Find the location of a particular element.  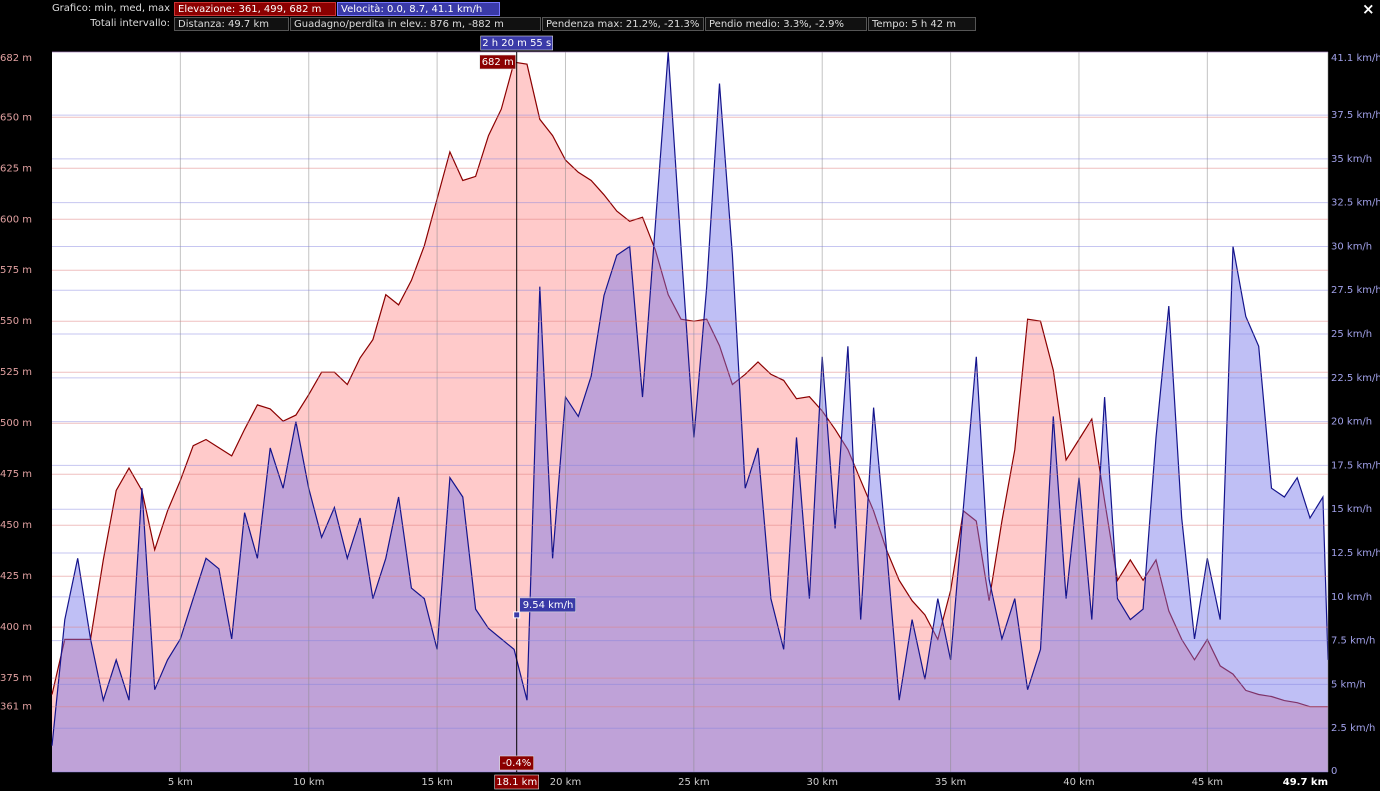

totals-label: Totali intervallo: is located at coordinates (130, 23).